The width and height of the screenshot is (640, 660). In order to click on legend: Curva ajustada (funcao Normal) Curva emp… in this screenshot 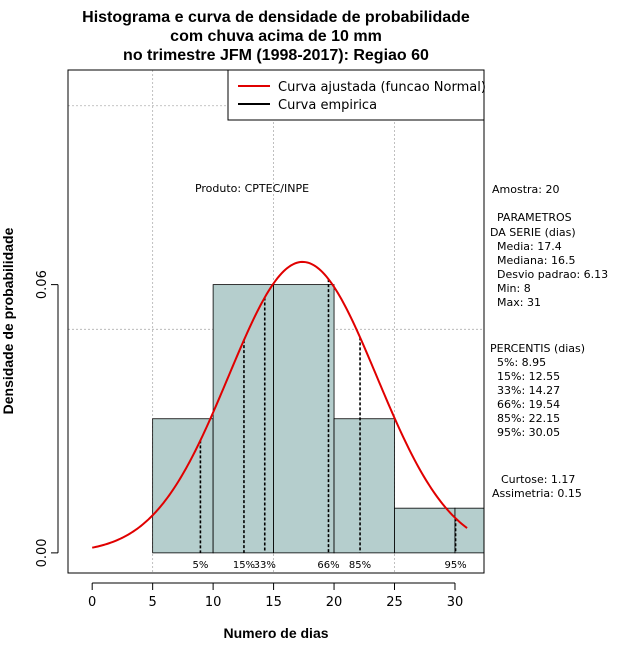, I will do `click(356, 95)`.